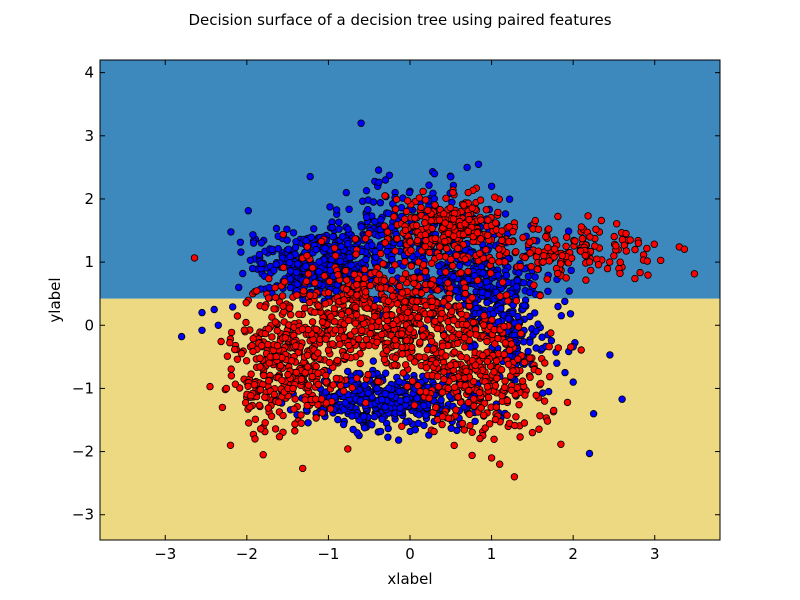 The height and width of the screenshot is (600, 800). What do you see at coordinates (83, 388) in the screenshot?
I see `y-tick-label: −1` at bounding box center [83, 388].